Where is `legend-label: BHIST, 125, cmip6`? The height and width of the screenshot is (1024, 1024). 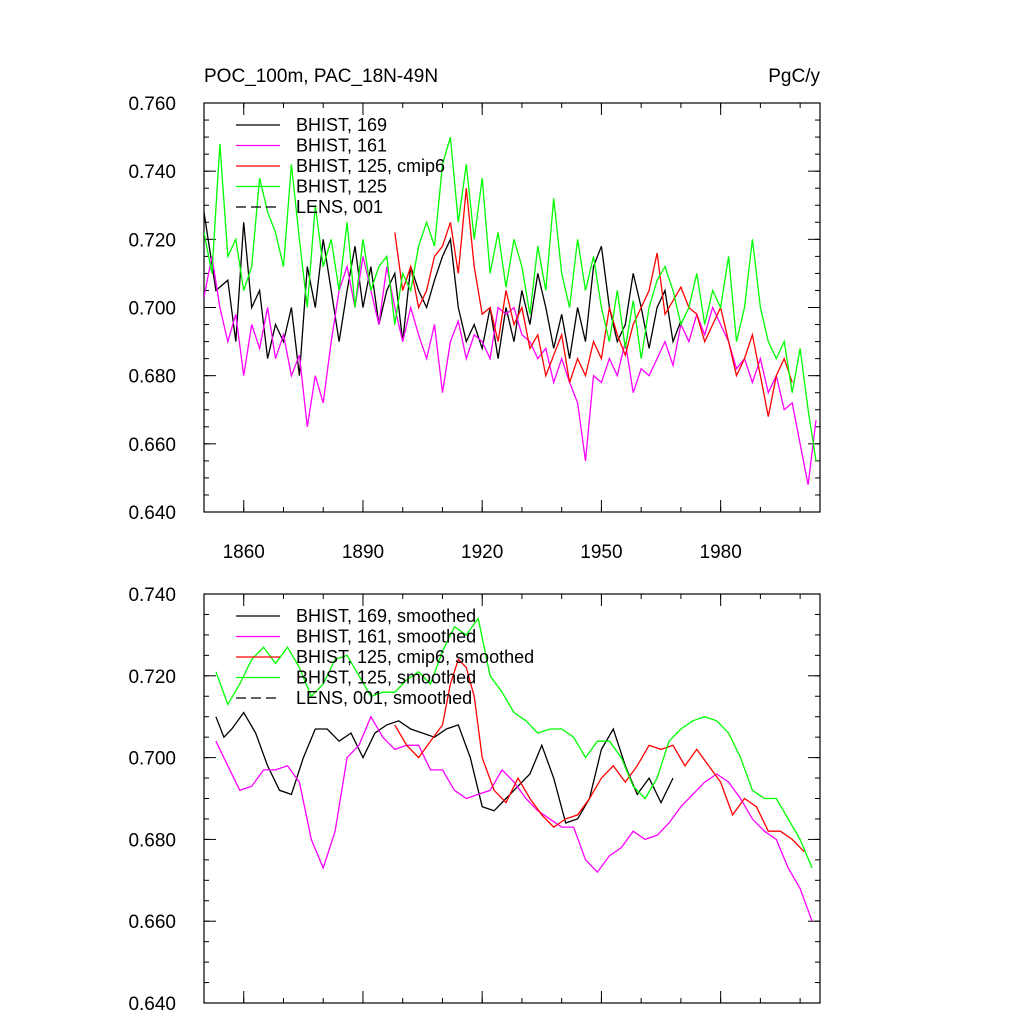
legend-label: BHIST, 125, cmip6 is located at coordinates (370, 166).